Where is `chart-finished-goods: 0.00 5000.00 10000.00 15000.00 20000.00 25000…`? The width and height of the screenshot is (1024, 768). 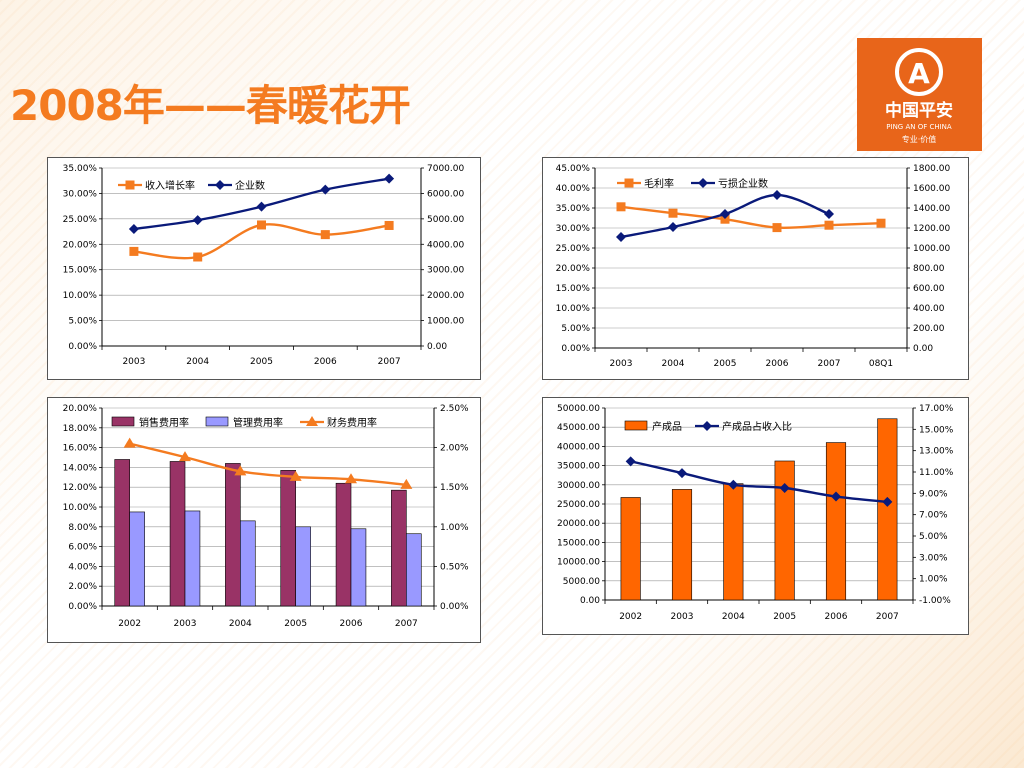
chart-finished-goods: 0.00 5000.00 10000.00 15000.00 20000.00 25000… is located at coordinates (755, 516).